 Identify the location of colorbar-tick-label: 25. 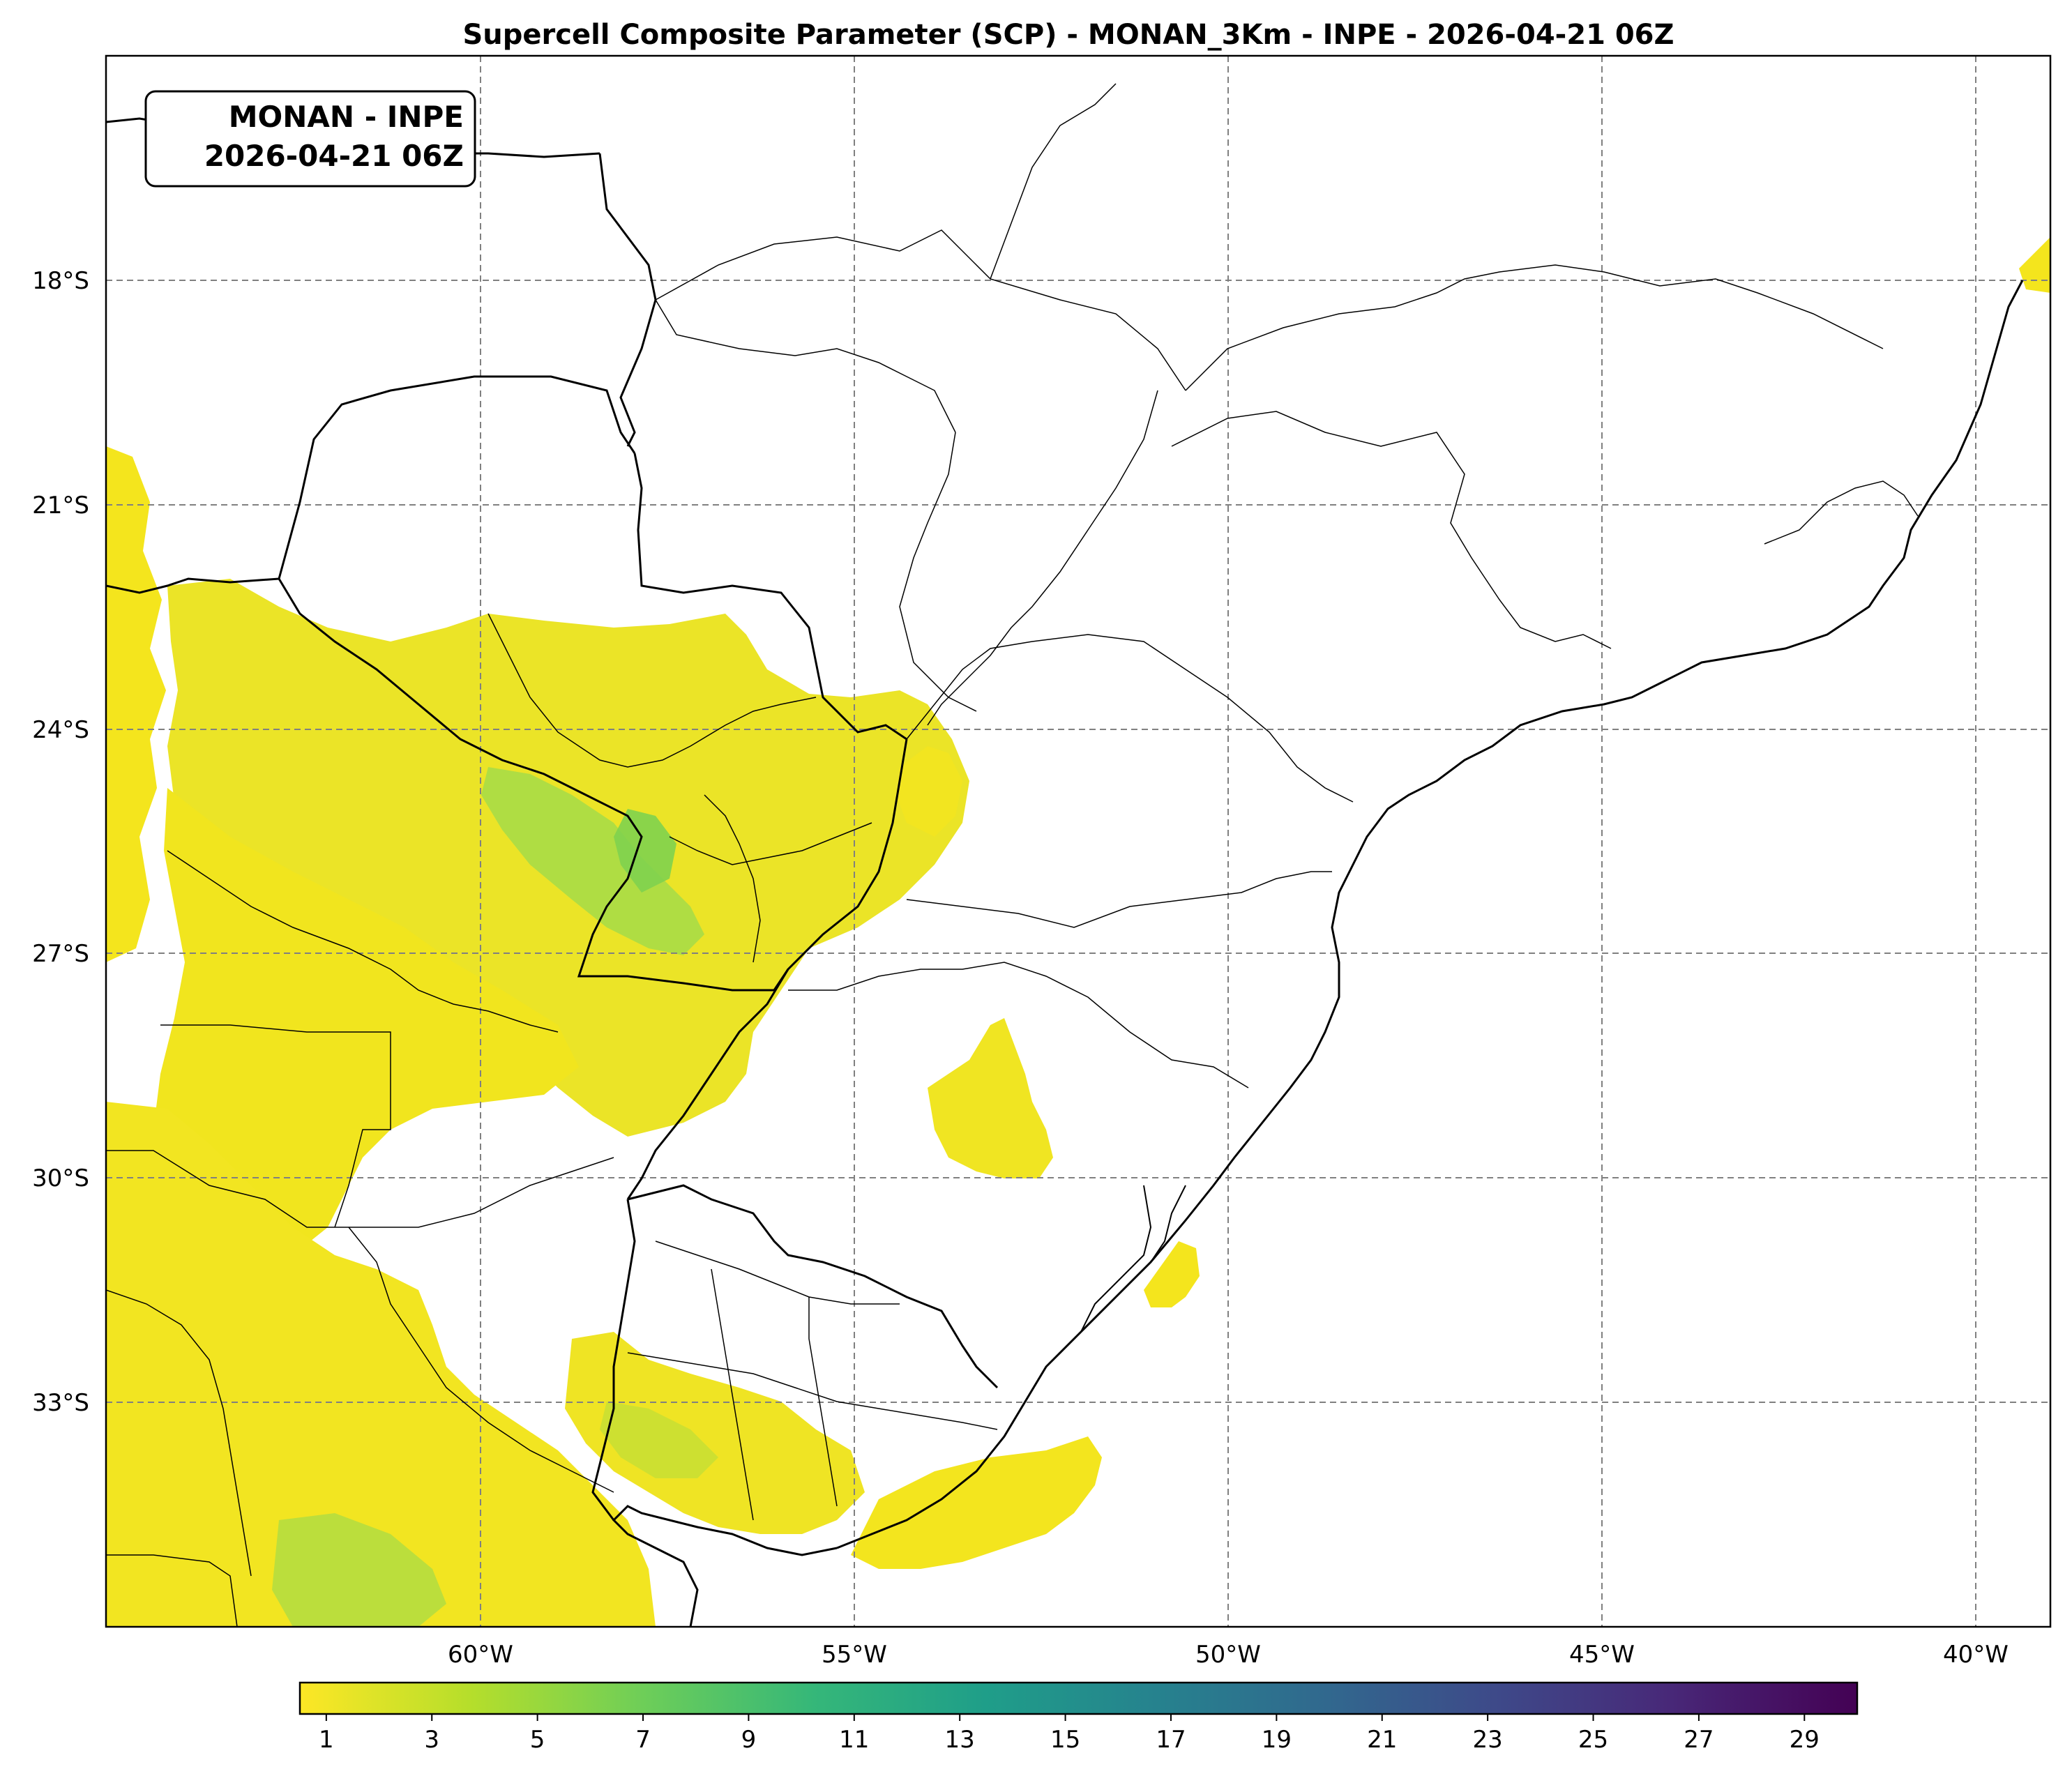
(1593, 1740).